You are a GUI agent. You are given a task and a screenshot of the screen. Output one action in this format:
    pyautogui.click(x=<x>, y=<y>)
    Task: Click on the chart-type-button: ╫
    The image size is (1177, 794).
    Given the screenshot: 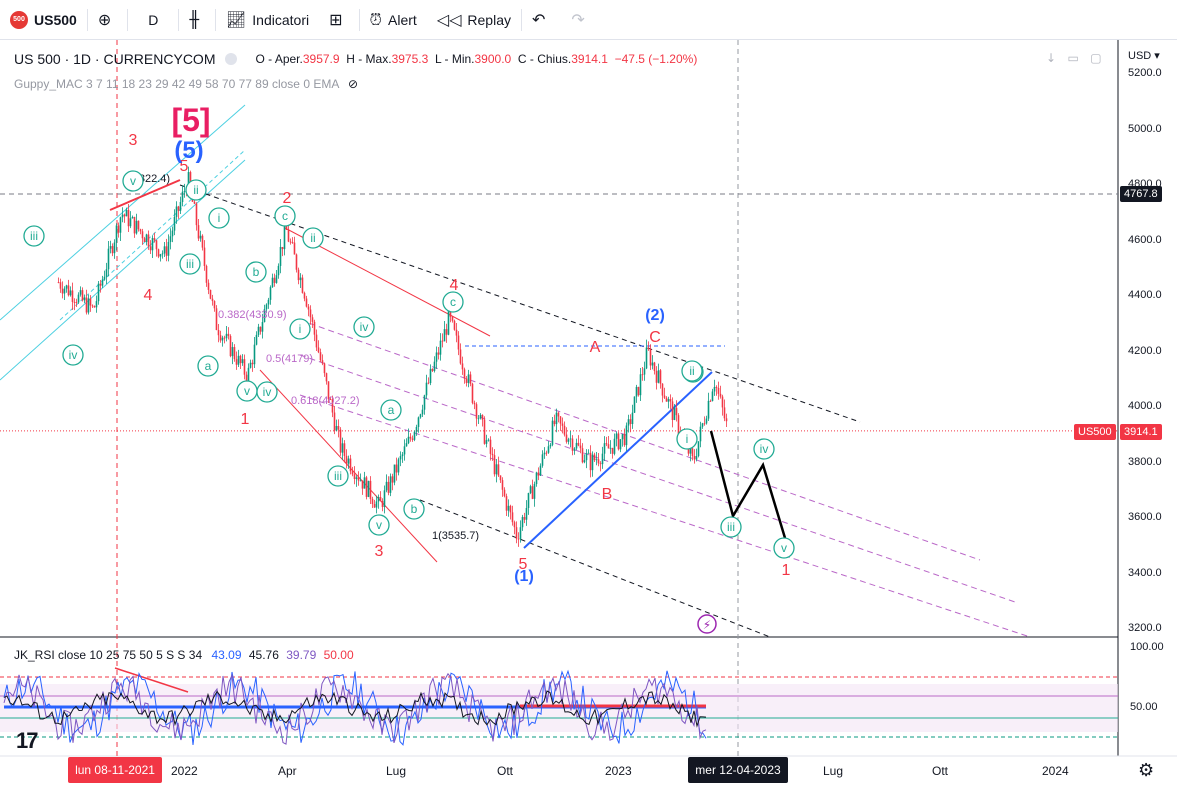 What is the action you would take?
    pyautogui.click(x=197, y=20)
    